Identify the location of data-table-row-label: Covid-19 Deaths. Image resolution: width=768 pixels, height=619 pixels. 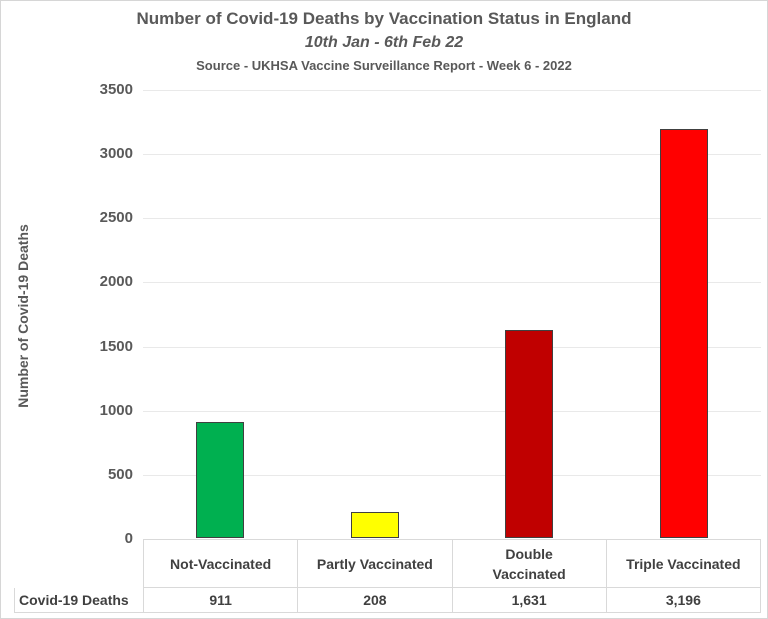
(79, 600).